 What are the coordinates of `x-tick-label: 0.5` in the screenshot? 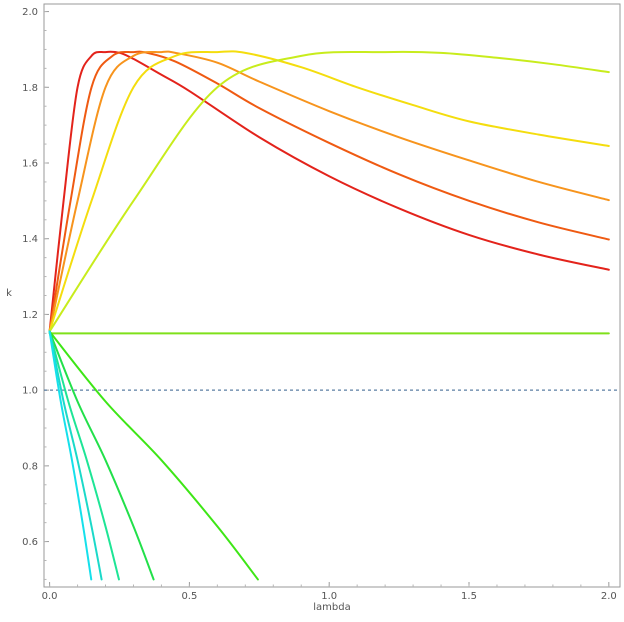 It's located at (189, 596).